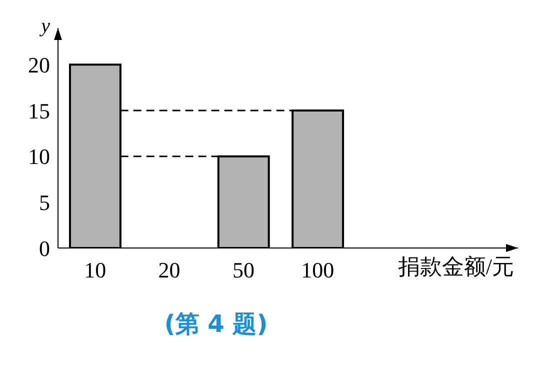 The width and height of the screenshot is (536, 367). Describe the element at coordinates (243, 270) in the screenshot. I see `x-tick-label: 50` at that location.